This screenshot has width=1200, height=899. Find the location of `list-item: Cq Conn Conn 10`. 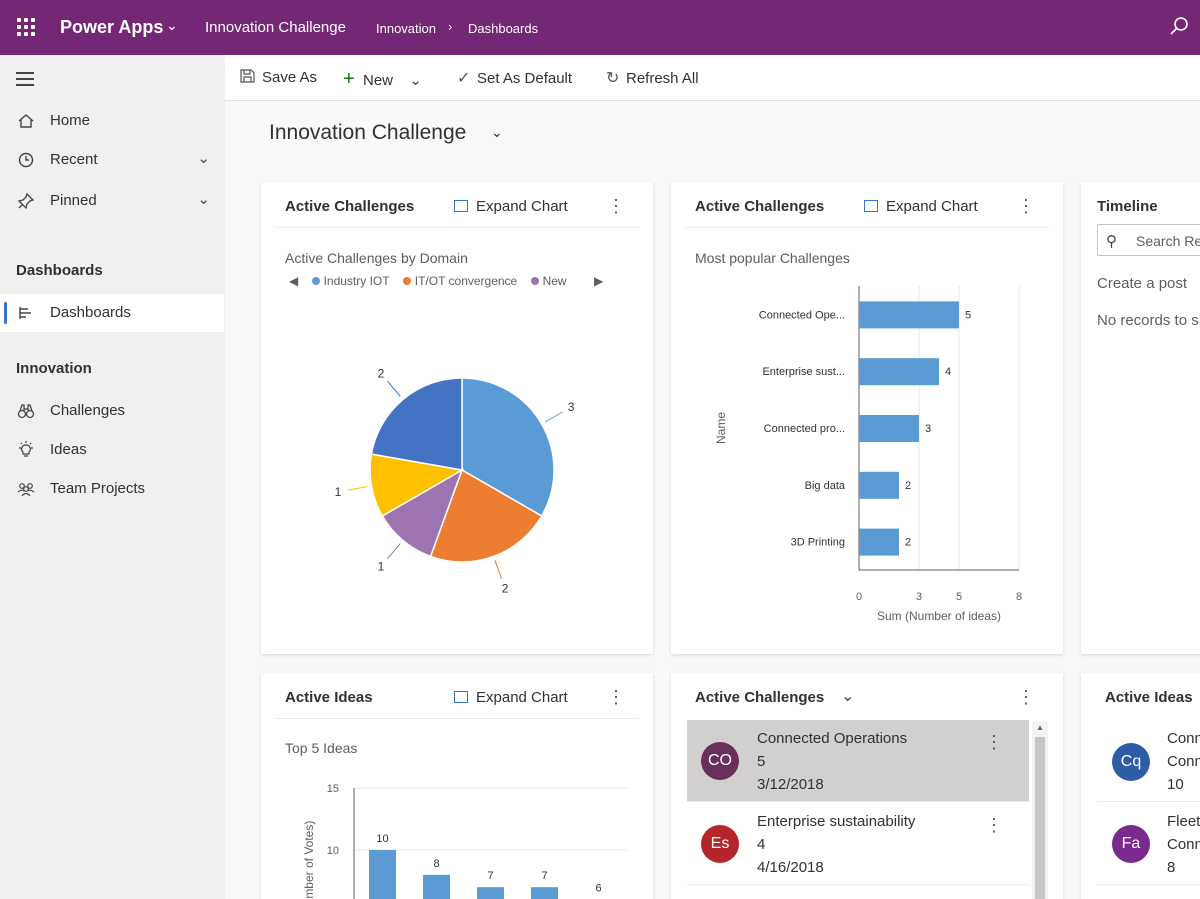

list-item: Cq Conn Conn 10 is located at coordinates (1148, 761).